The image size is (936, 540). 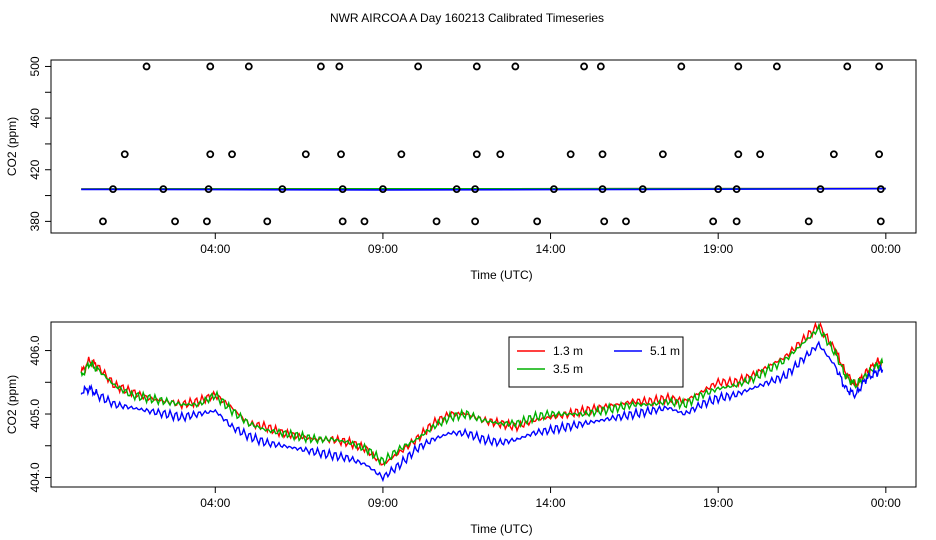 What do you see at coordinates (665, 351) in the screenshot?
I see `legend-label: 5.1 m` at bounding box center [665, 351].